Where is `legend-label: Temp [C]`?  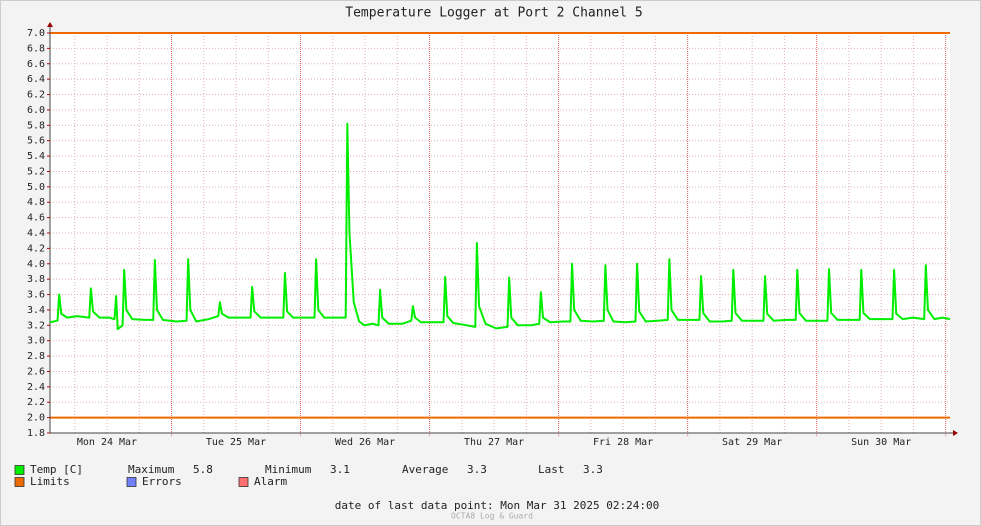 legend-label: Temp [C] is located at coordinates (56, 469).